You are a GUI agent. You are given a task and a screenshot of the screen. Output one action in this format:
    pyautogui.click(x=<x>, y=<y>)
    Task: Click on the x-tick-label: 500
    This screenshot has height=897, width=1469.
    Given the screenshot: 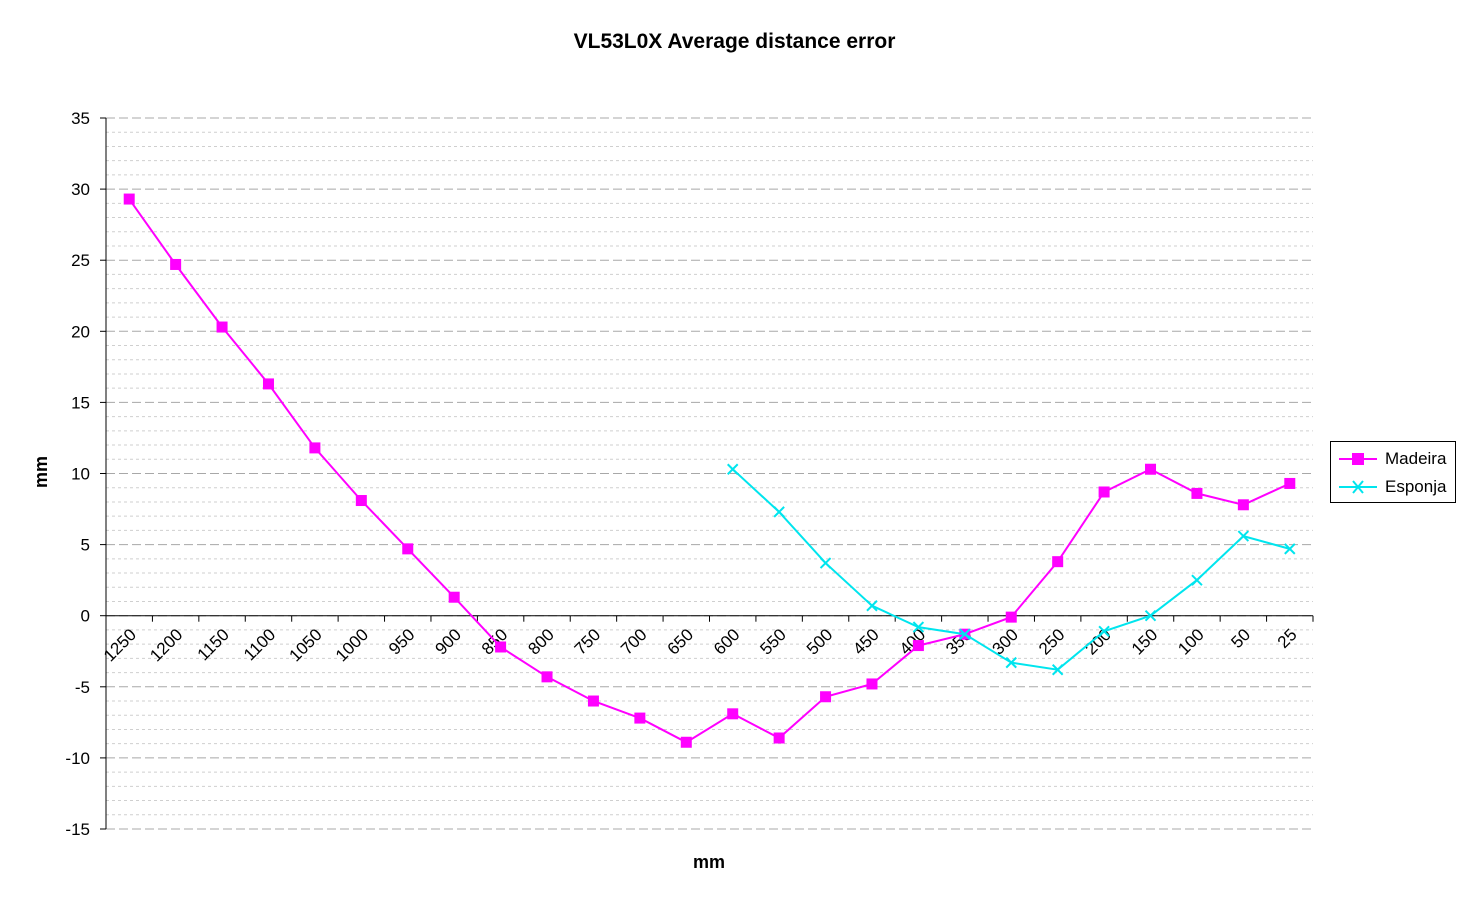 What is the action you would take?
    pyautogui.click(x=819, y=641)
    